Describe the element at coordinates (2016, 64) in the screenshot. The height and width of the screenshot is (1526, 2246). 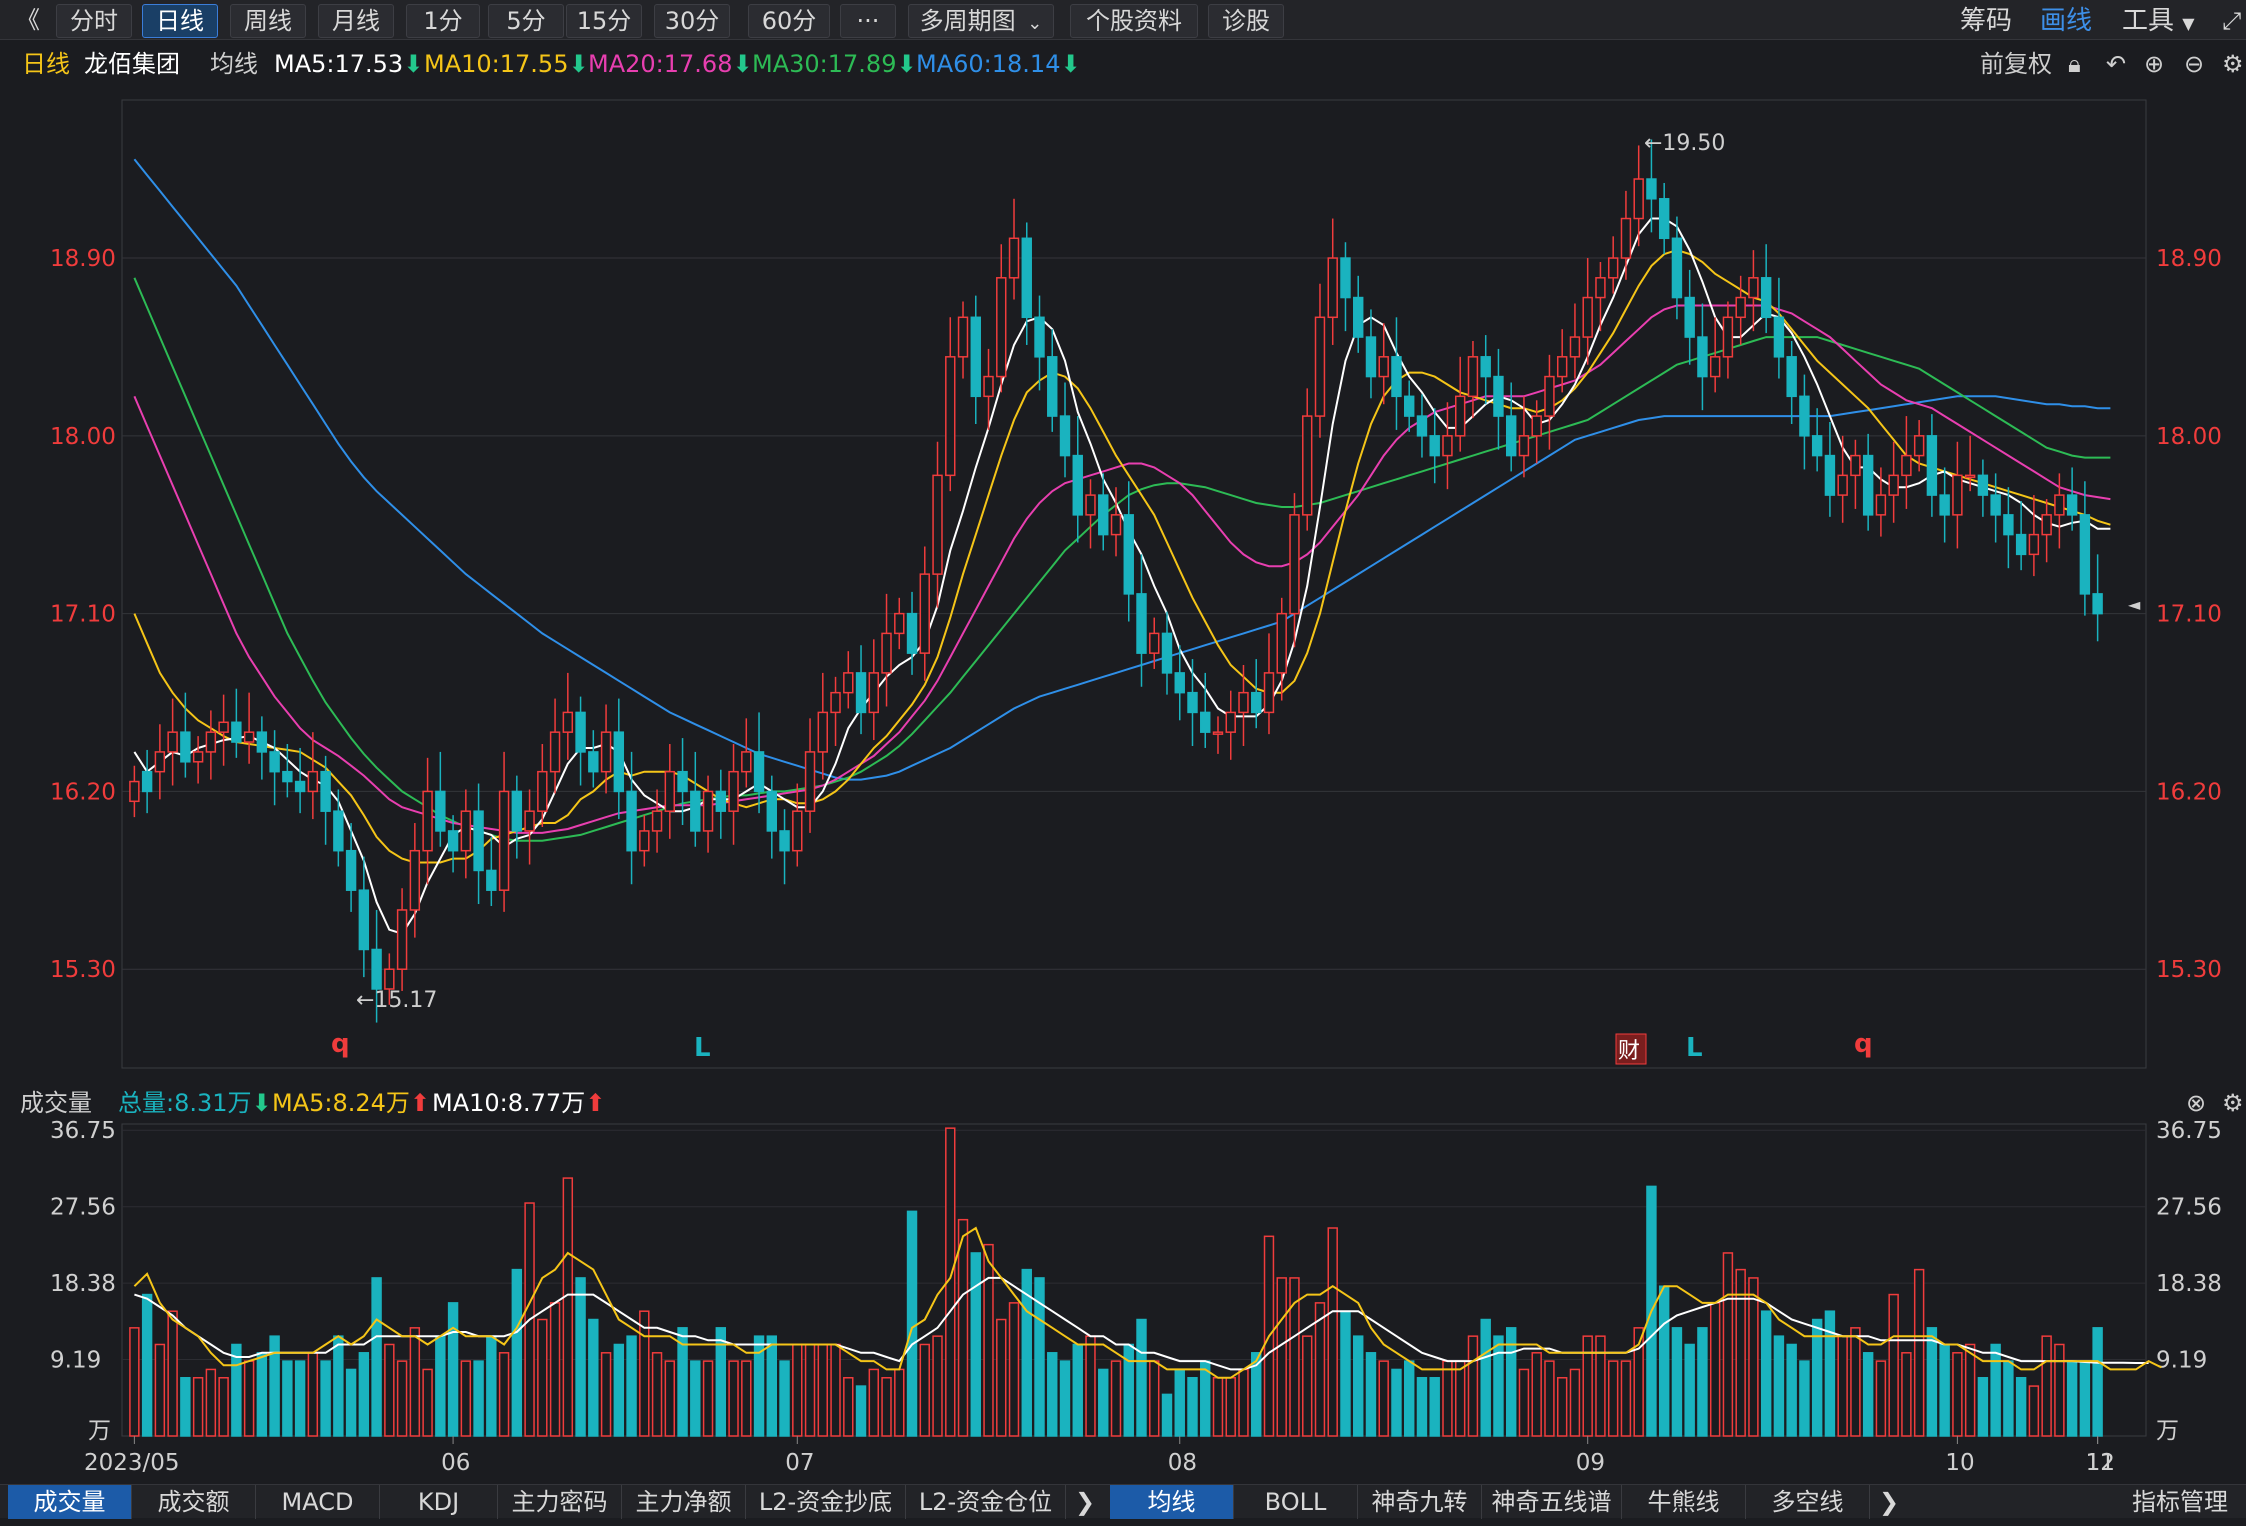
I see `adjust-mode-button: 前复权` at that location.